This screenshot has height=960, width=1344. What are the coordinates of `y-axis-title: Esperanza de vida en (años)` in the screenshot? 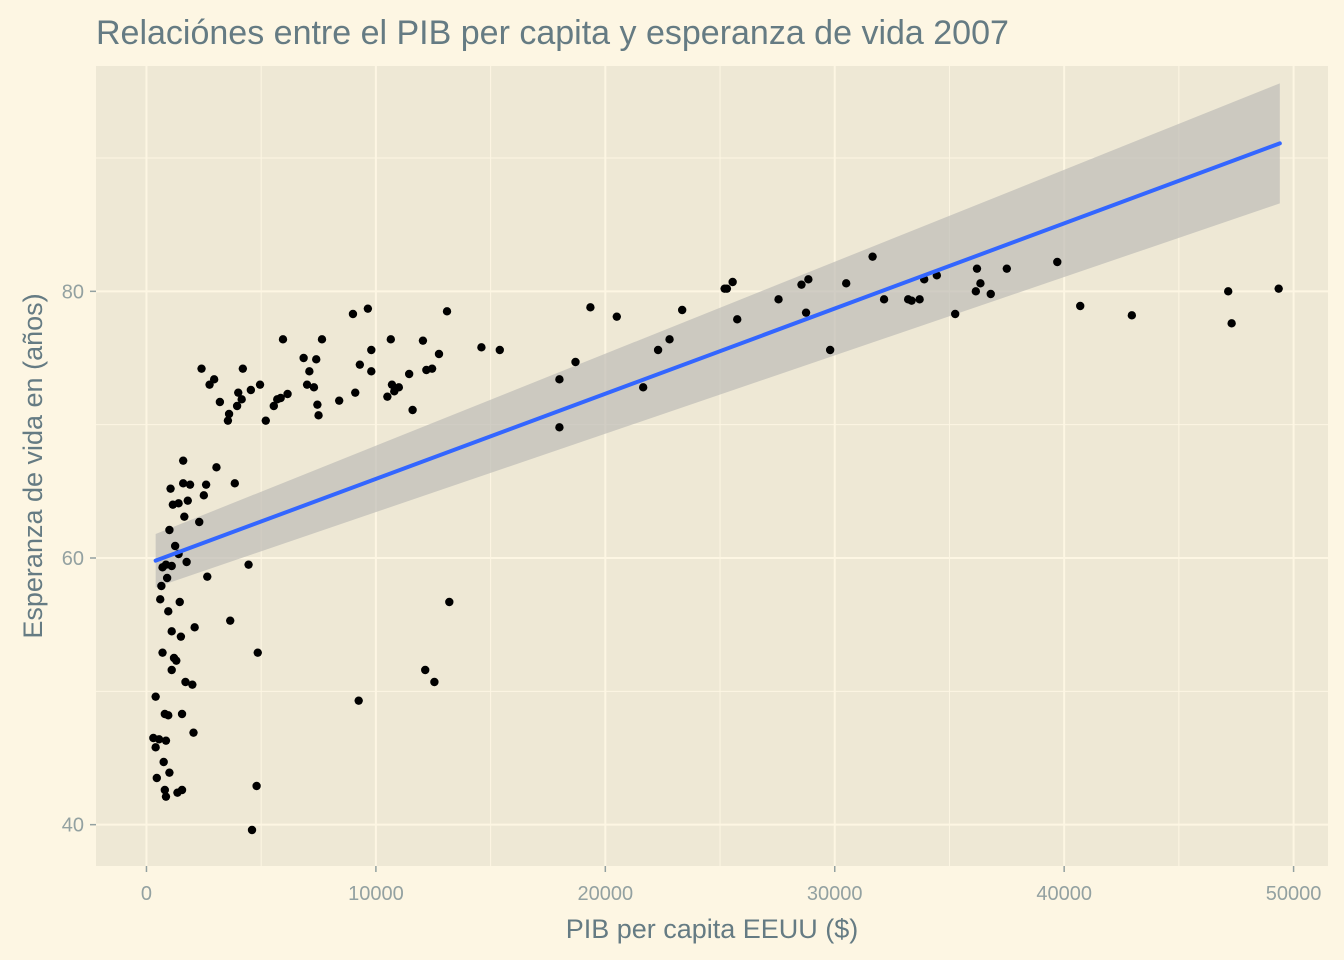 It's located at (33, 465).